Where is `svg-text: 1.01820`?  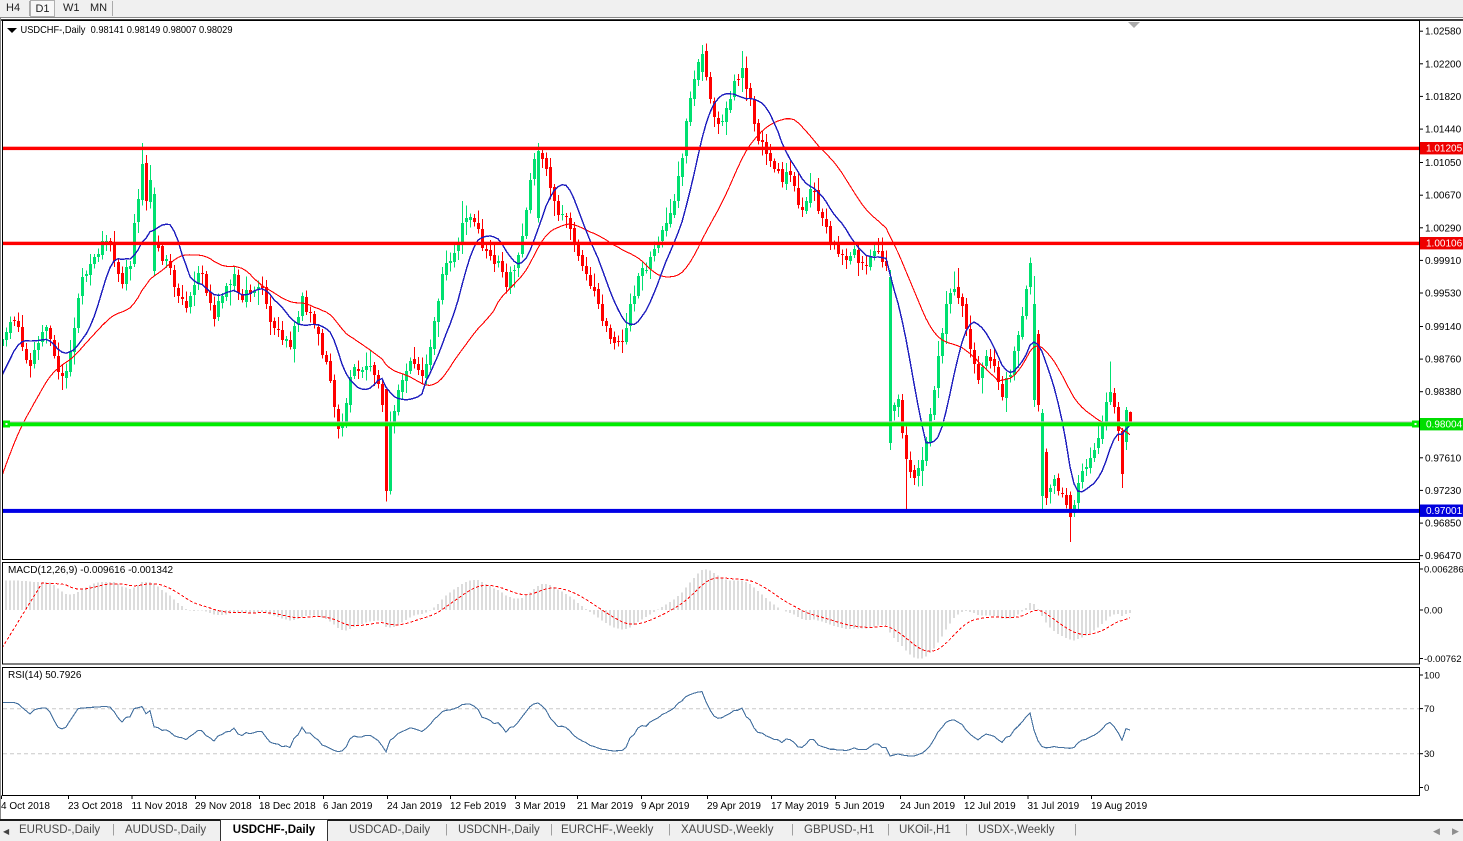 svg-text: 1.01820 is located at coordinates (1443, 97).